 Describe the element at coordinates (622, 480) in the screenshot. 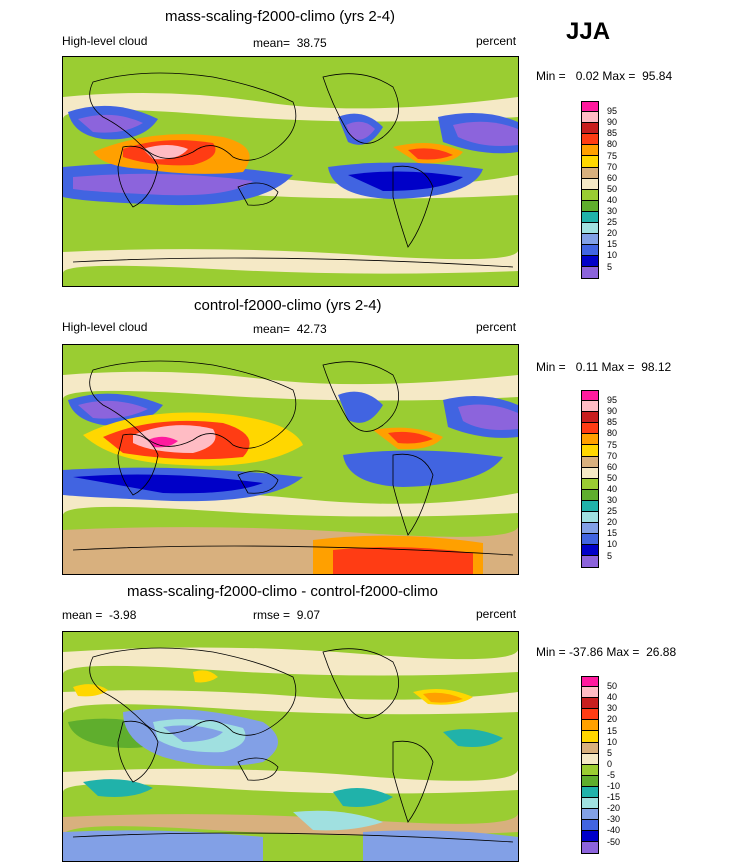

I see `panel2-colorbar-labels: 95 90 85 80 75 70 60 50 40 30 25 20 15 10 5` at that location.